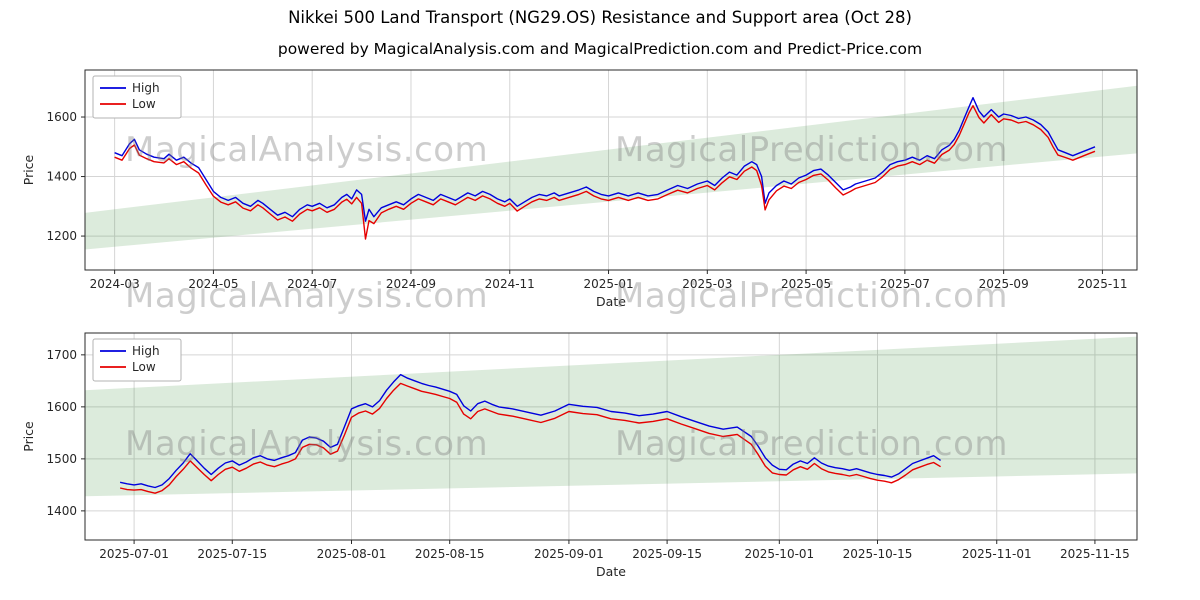  Describe the element at coordinates (1102, 284) in the screenshot. I see `x-tick-label: 2025-11` at that location.